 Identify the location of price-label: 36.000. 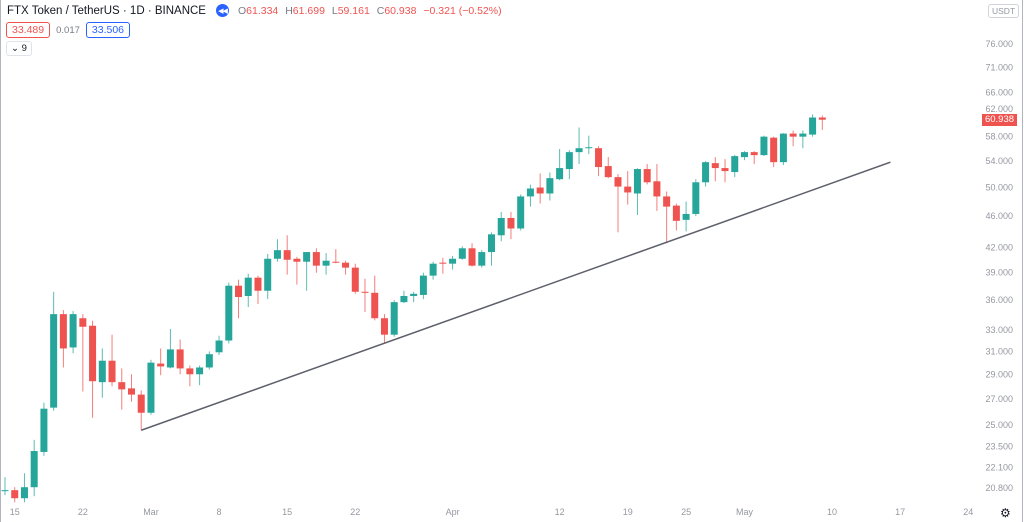
(999, 300).